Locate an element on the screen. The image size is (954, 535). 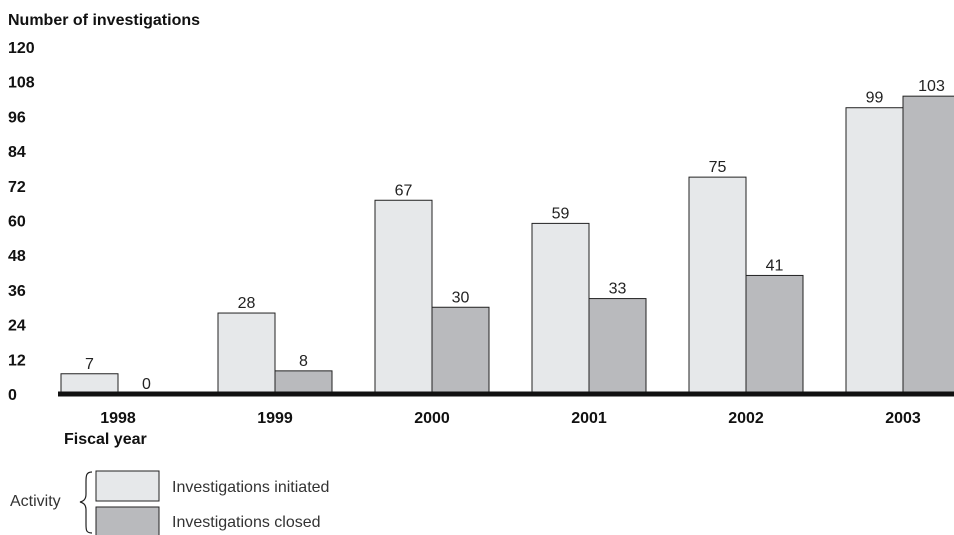
data-label: 103 is located at coordinates (931, 86).